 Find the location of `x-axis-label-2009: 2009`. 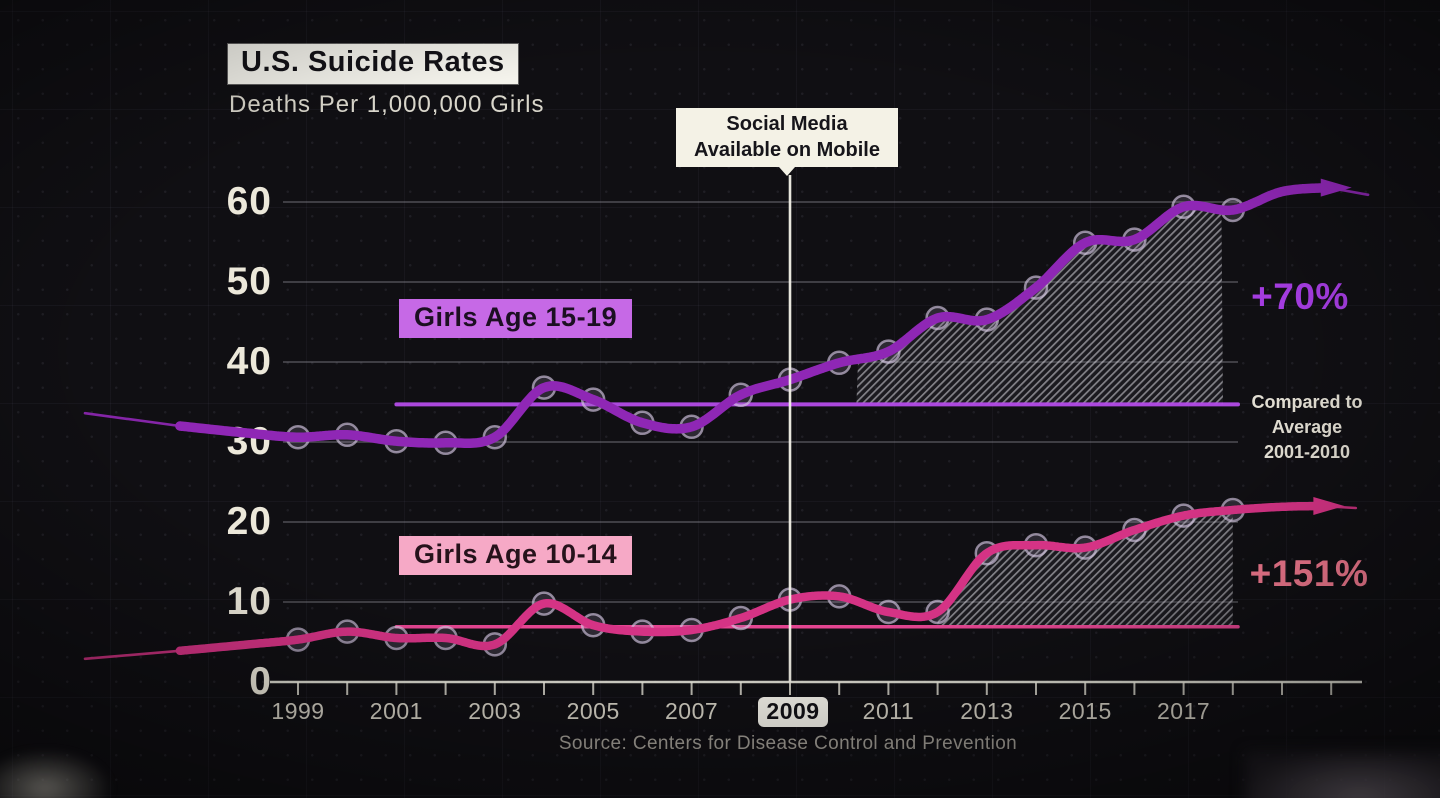

x-axis-label-2009: 2009 is located at coordinates (793, 712).